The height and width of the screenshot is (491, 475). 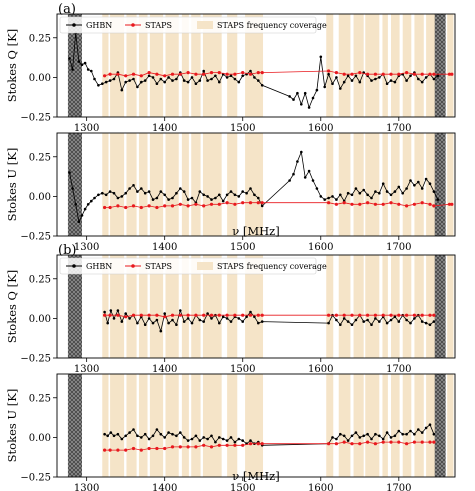 What do you see at coordinates (99, 25) in the screenshot?
I see `legend-label: GHBN` at bounding box center [99, 25].